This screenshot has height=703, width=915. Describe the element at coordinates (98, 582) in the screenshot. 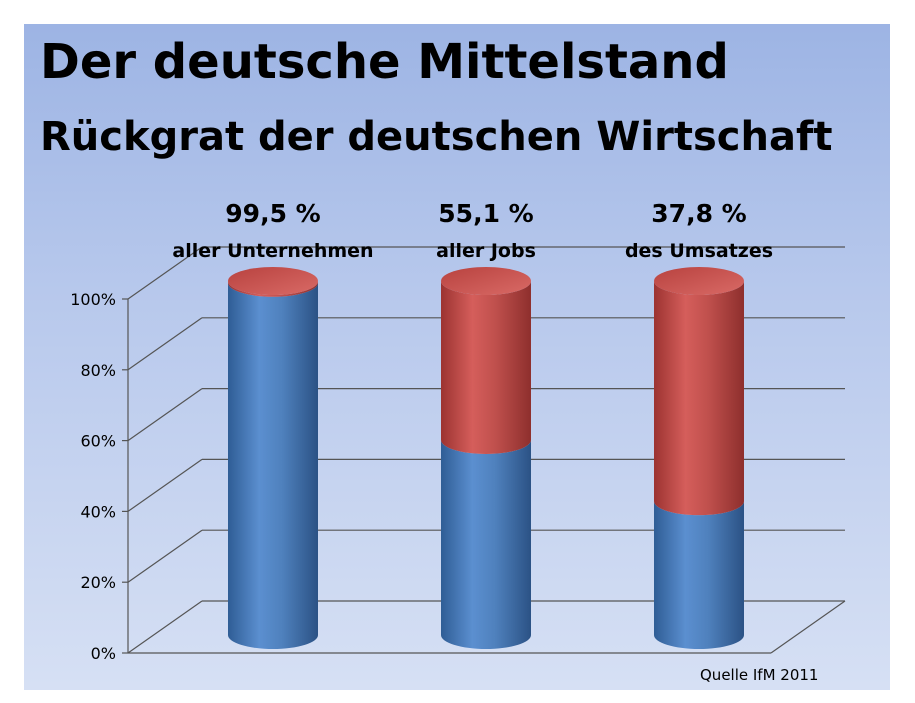

I see `y-tick-label: 20%` at that location.